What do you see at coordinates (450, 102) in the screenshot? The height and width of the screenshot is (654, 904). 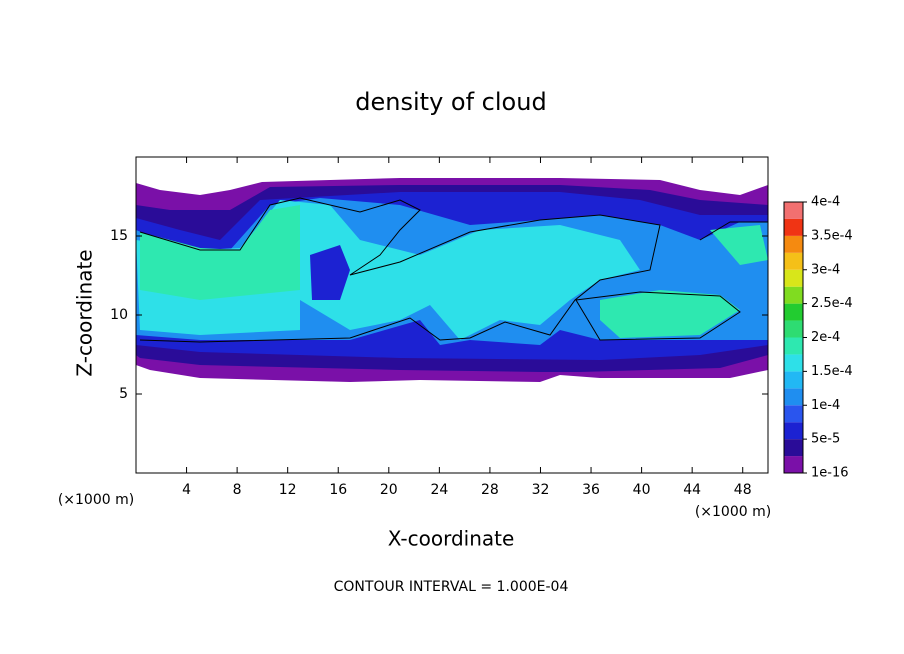 I see `chart-title: density of cloud` at bounding box center [450, 102].